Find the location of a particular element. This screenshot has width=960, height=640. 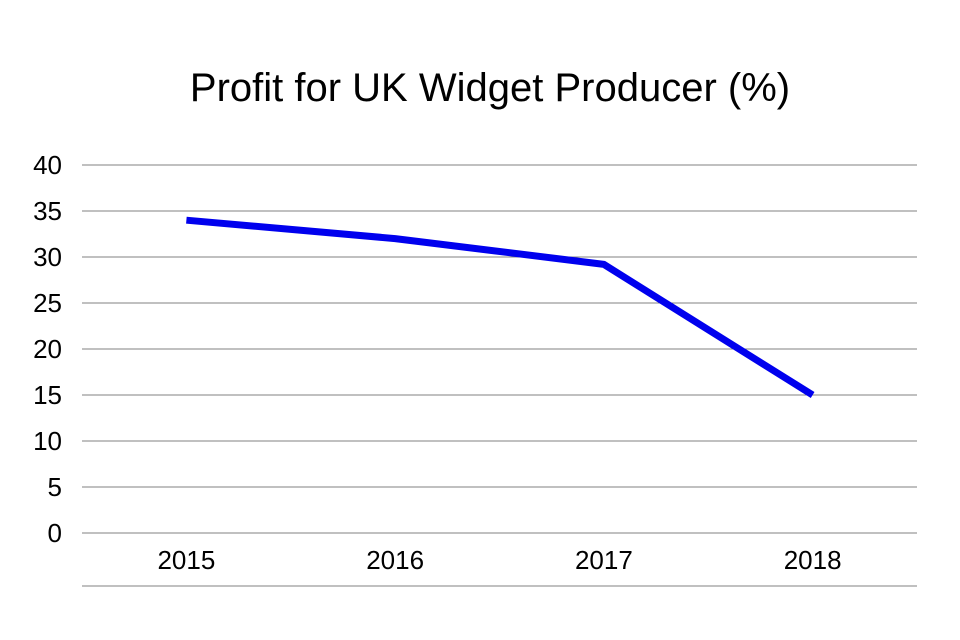

y-tick-label: 40 is located at coordinates (47, 165).